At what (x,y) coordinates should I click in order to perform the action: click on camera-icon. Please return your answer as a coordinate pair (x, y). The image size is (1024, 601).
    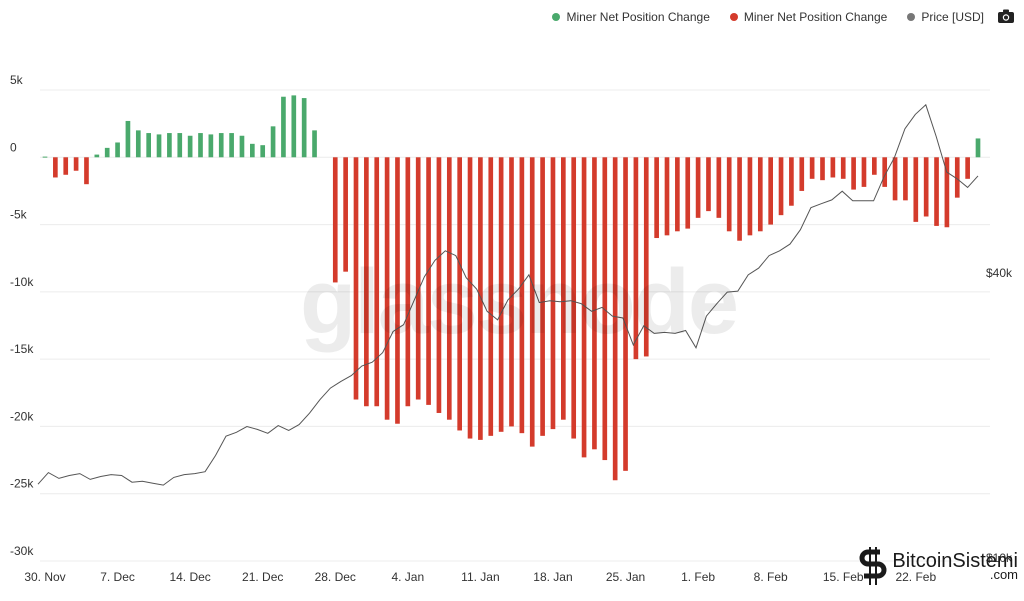
    Looking at the image, I should click on (1006, 16).